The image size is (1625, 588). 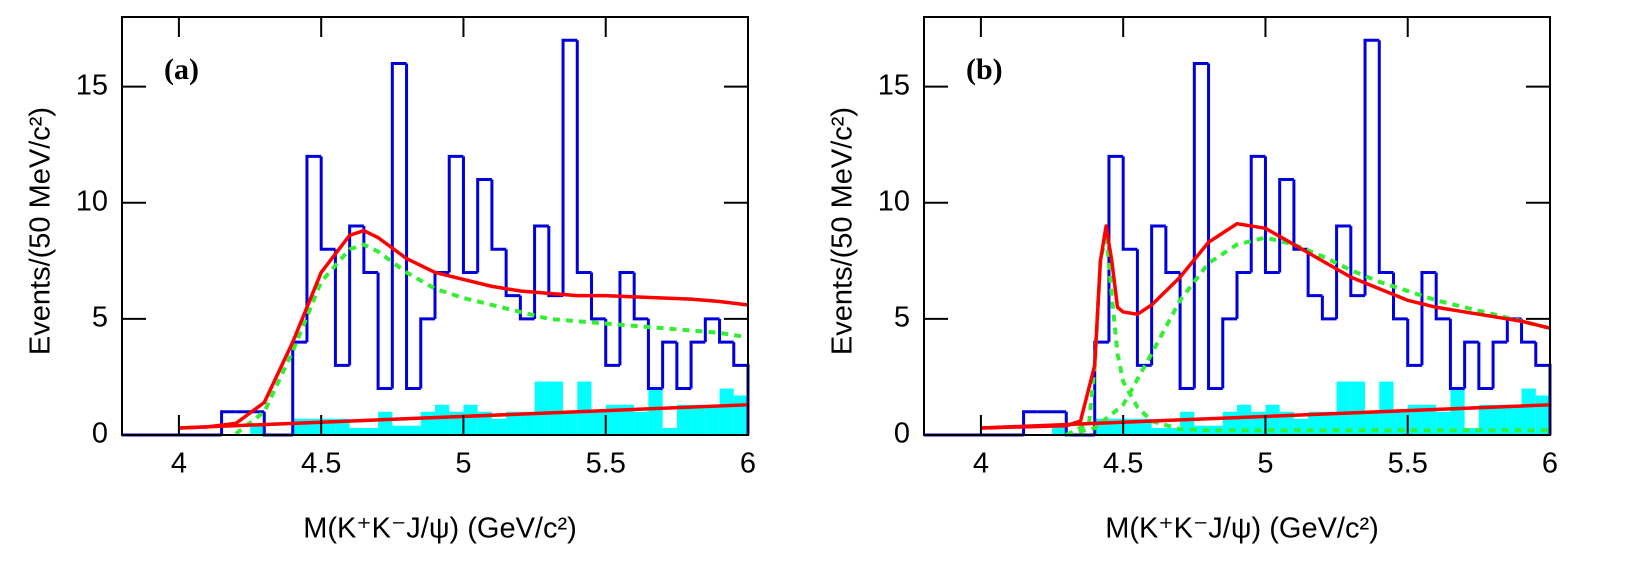 What do you see at coordinates (41, 231) in the screenshot?
I see `y-axis-label: Events/(50 MeV/c²)` at bounding box center [41, 231].